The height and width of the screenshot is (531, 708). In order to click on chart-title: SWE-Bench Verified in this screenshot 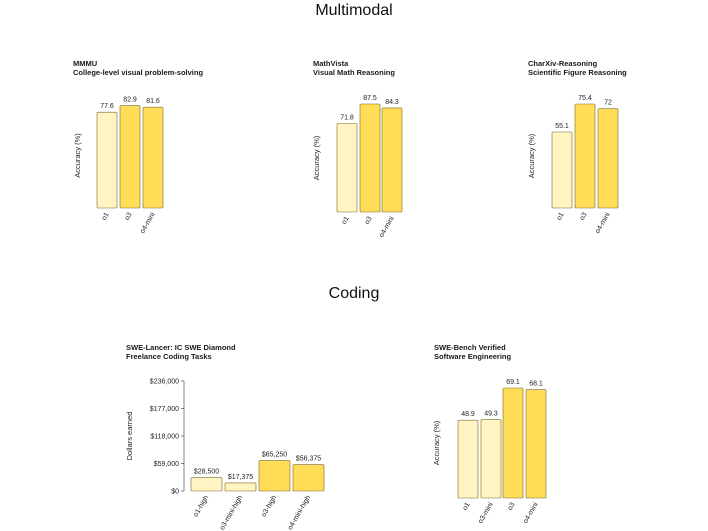, I will do `click(470, 347)`.